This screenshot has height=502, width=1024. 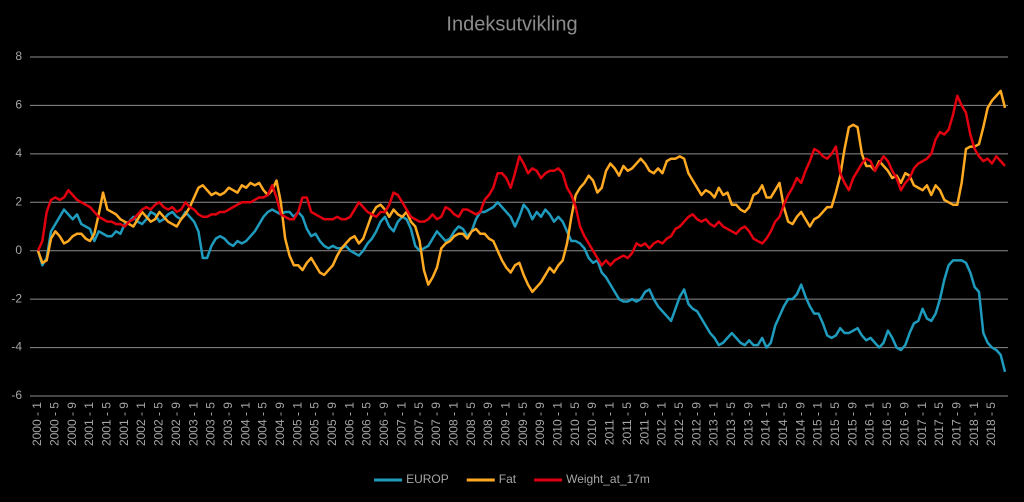 I want to click on x-tick-label: 2006 - 9, so click(x=384, y=424).